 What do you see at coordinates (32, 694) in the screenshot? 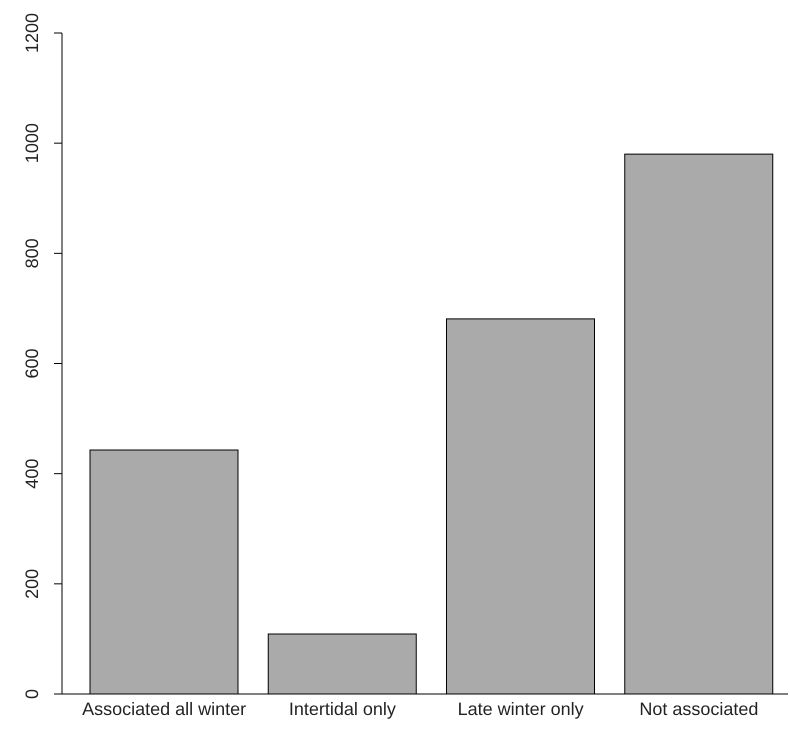
I see `y-tick-label: 0` at bounding box center [32, 694].